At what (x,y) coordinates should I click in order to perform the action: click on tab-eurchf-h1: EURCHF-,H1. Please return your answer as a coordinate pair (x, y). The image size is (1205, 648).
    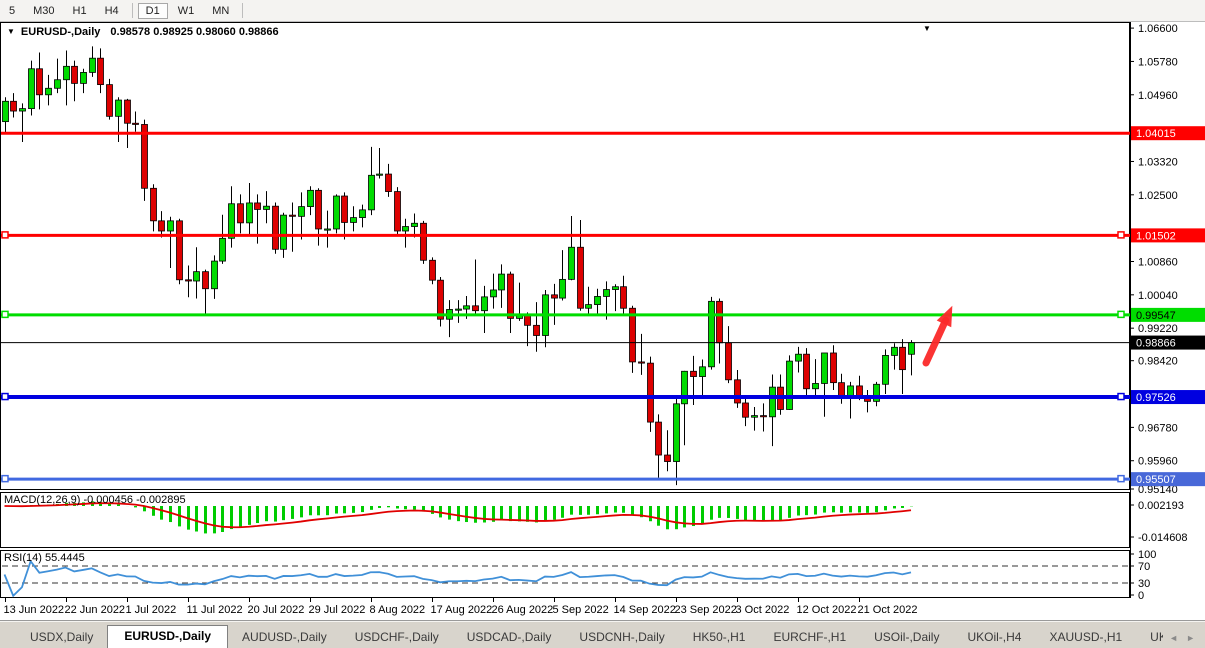
    Looking at the image, I should click on (810, 637).